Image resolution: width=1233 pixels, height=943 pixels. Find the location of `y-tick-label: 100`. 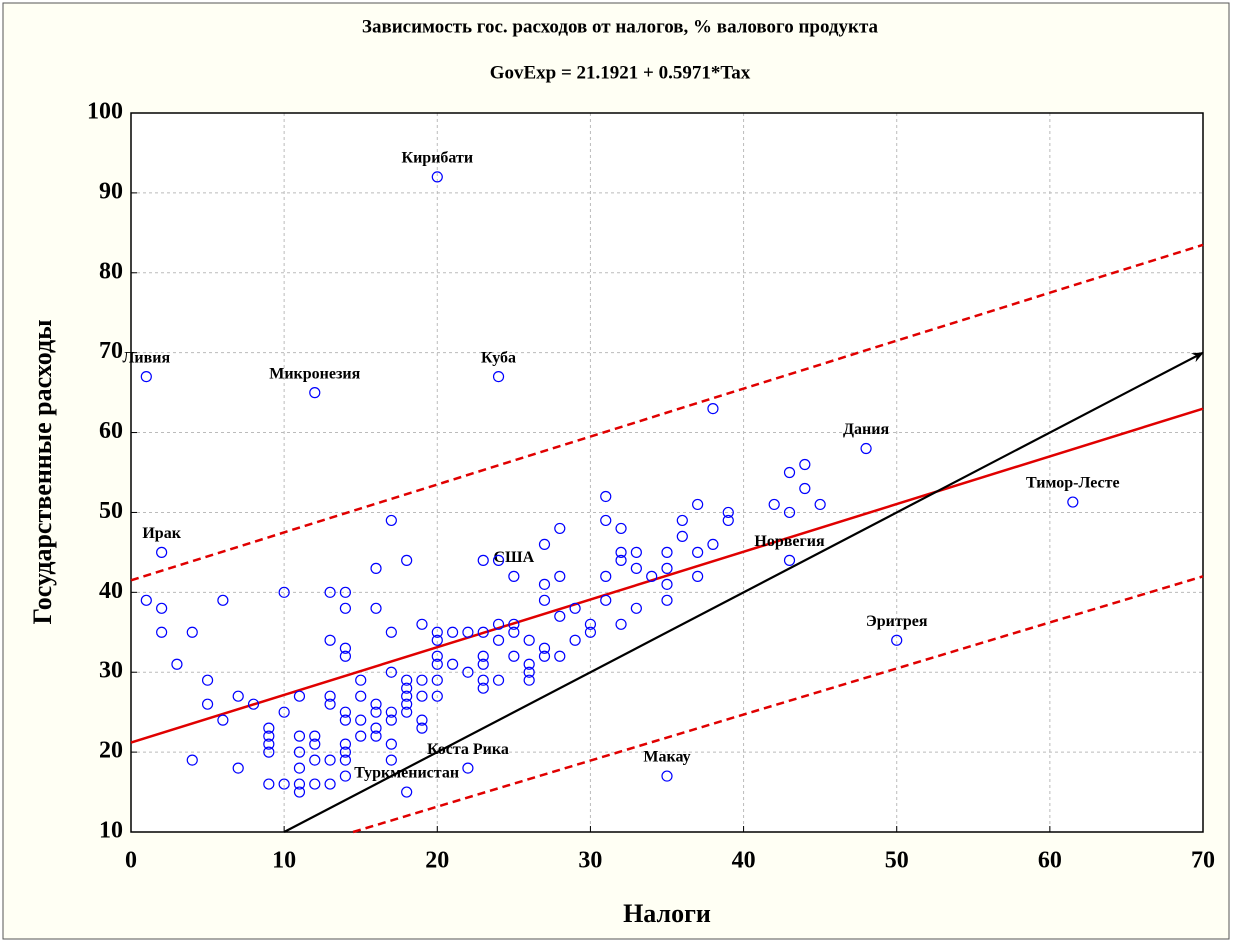

y-tick-label: 100 is located at coordinates (105, 112).